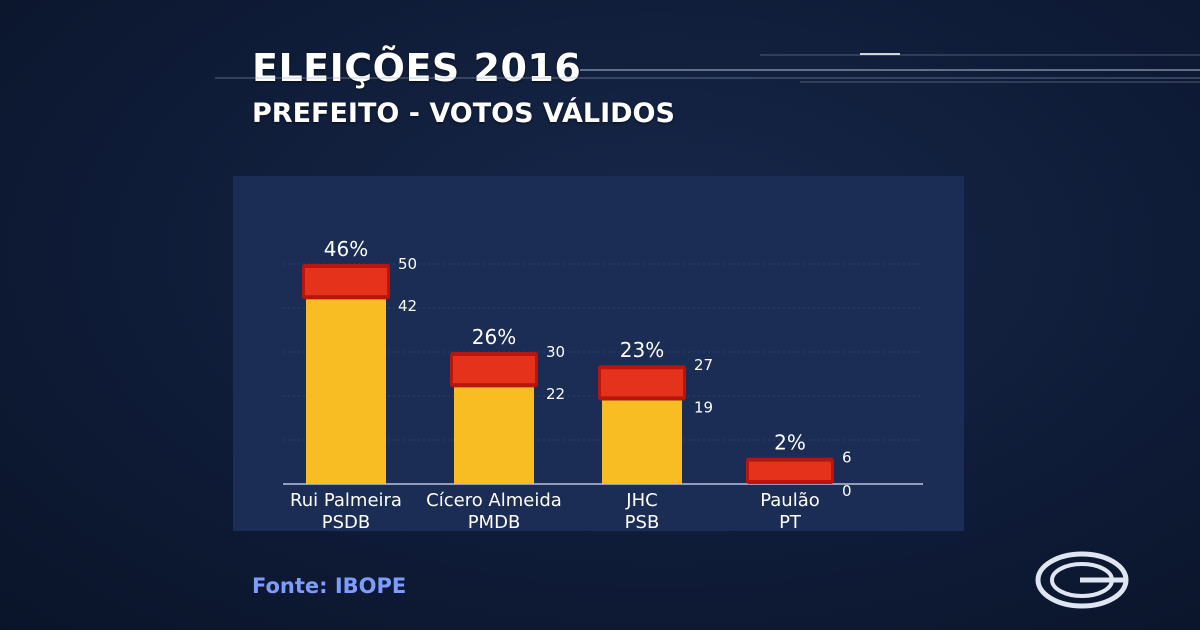 This screenshot has height=630, width=1200. Describe the element at coordinates (642, 350) in the screenshot. I see `value-label: 23%` at that location.